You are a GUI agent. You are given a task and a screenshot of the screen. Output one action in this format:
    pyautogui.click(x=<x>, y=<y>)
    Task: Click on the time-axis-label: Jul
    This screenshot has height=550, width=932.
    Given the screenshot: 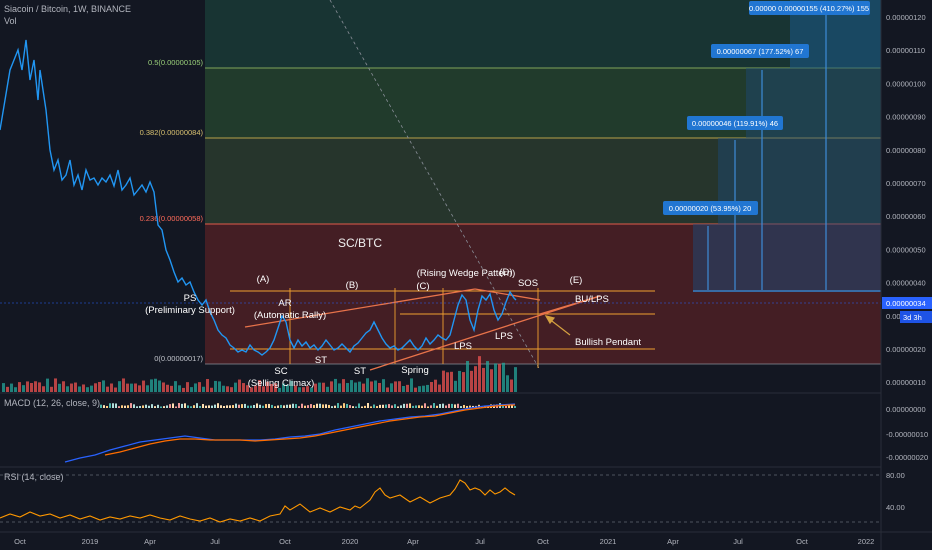 What is the action you would take?
    pyautogui.click(x=480, y=541)
    